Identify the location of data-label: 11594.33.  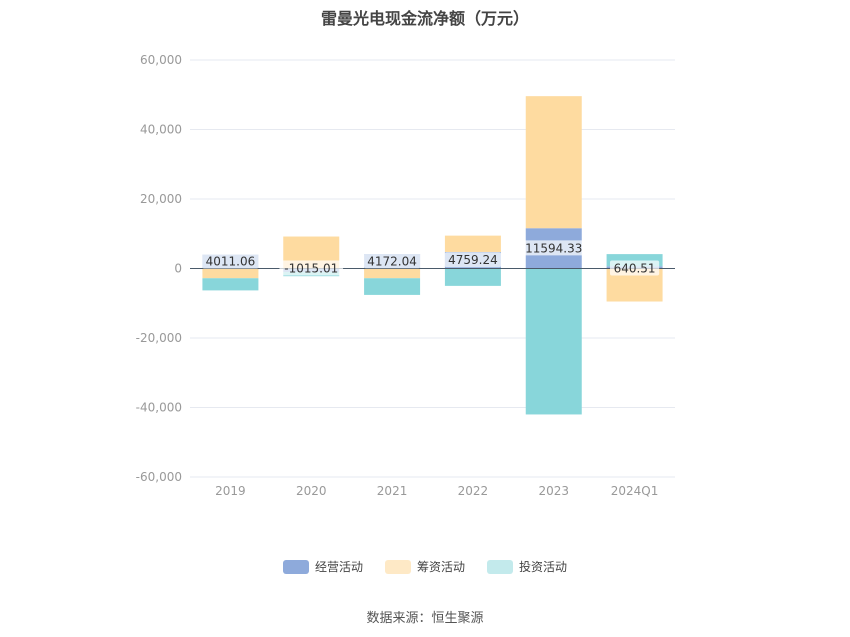
(553, 248).